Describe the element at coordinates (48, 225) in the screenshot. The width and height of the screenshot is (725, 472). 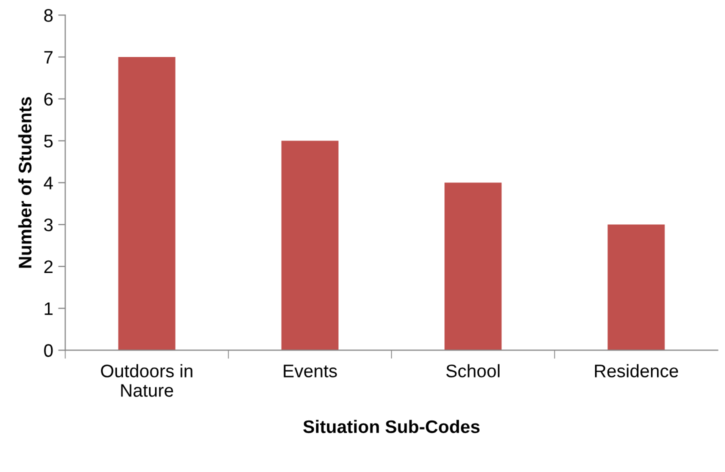
I see `y-tick-label: 3` at that location.